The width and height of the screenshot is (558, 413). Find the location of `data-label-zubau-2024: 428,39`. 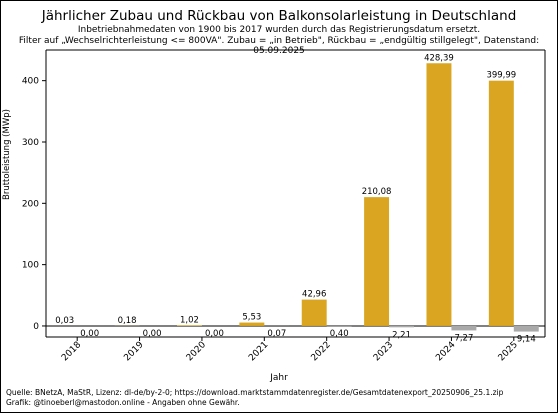

data-label-zubau-2024: 428,39 is located at coordinates (439, 58).